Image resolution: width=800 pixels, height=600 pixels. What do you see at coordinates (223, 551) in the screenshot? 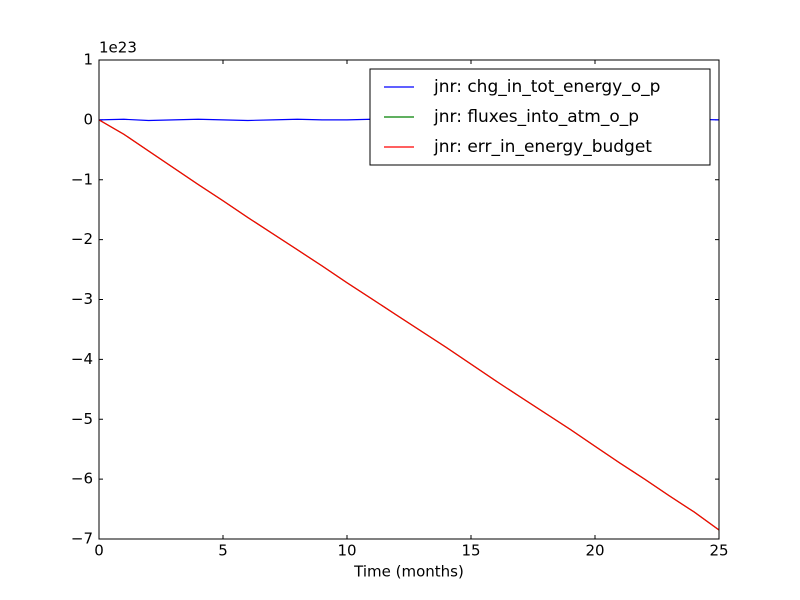
I see `x-tick-label: 5` at bounding box center [223, 551].